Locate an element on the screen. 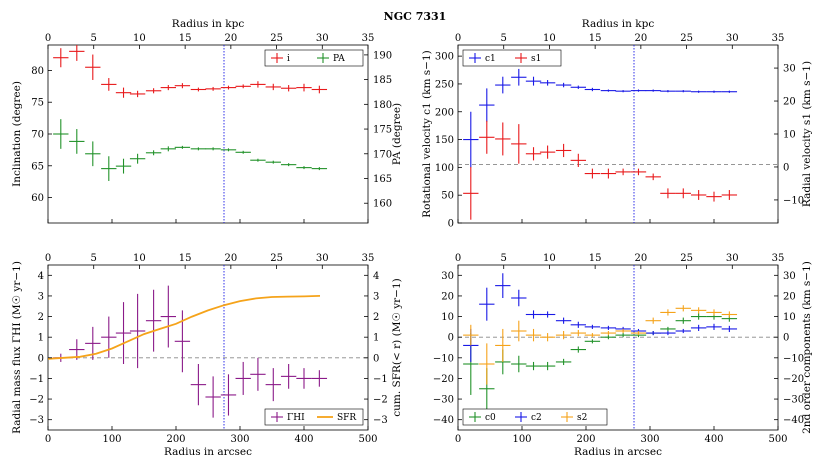  y-tick-label: 0 is located at coordinates (41, 358).